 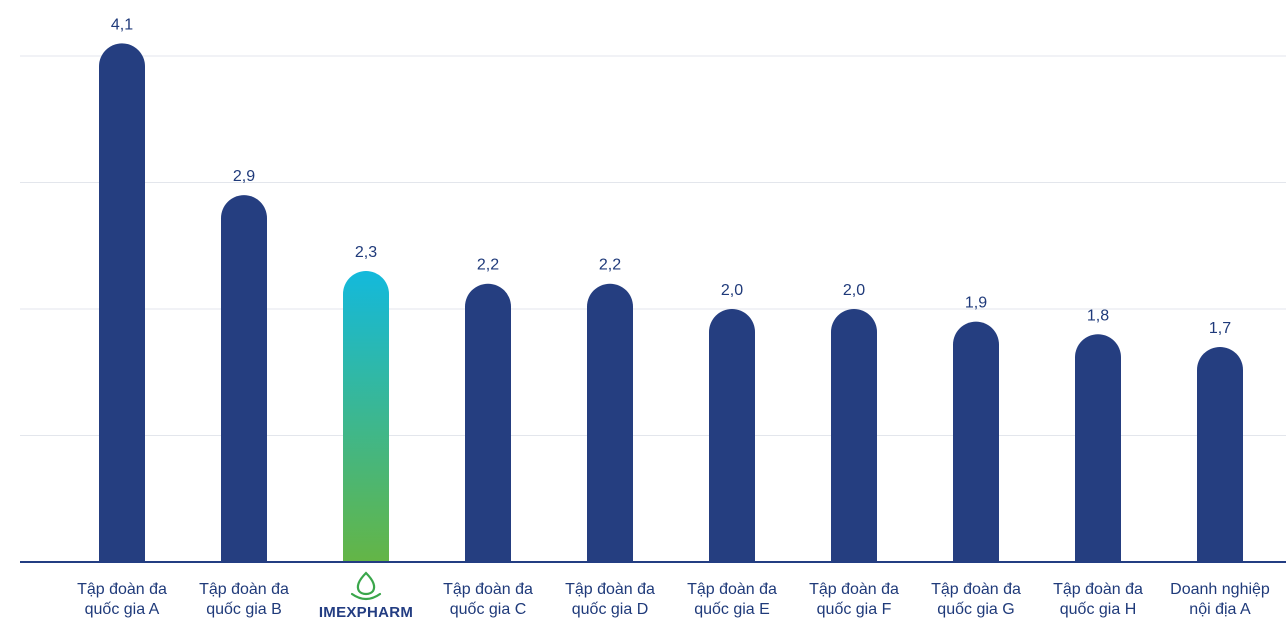 I want to click on value-label: 2,3, so click(x=366, y=252).